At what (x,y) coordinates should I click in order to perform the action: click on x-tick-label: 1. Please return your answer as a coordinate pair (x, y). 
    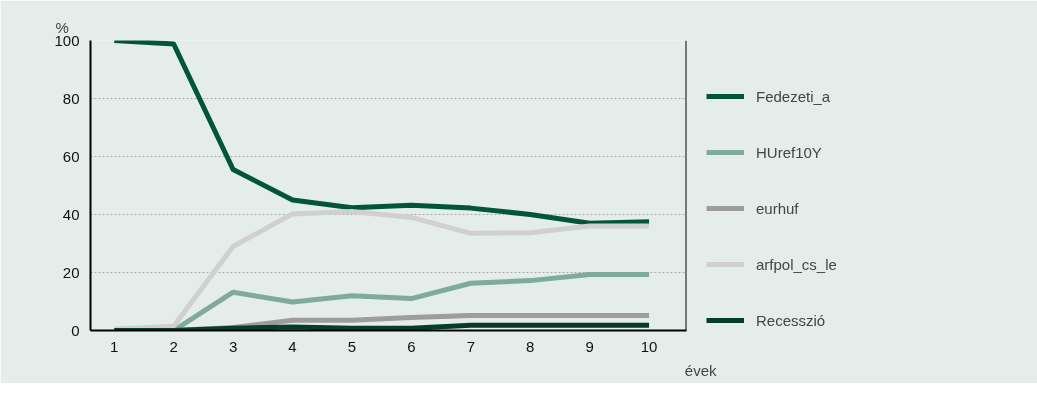
    Looking at the image, I should click on (114, 346).